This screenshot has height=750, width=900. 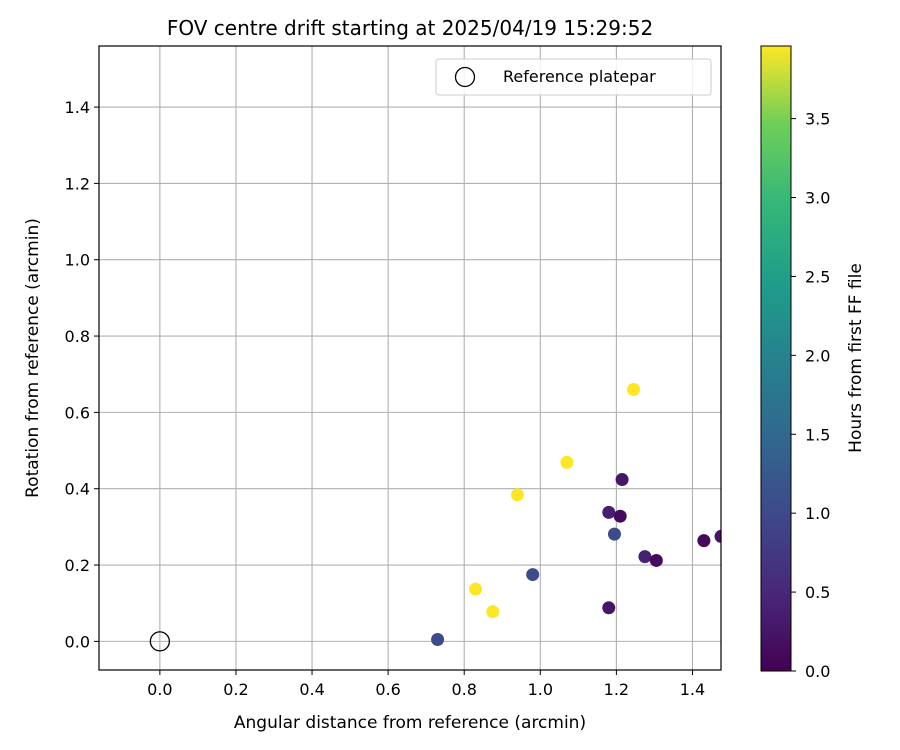 I want to click on legend: Reference platepar, so click(x=573, y=77).